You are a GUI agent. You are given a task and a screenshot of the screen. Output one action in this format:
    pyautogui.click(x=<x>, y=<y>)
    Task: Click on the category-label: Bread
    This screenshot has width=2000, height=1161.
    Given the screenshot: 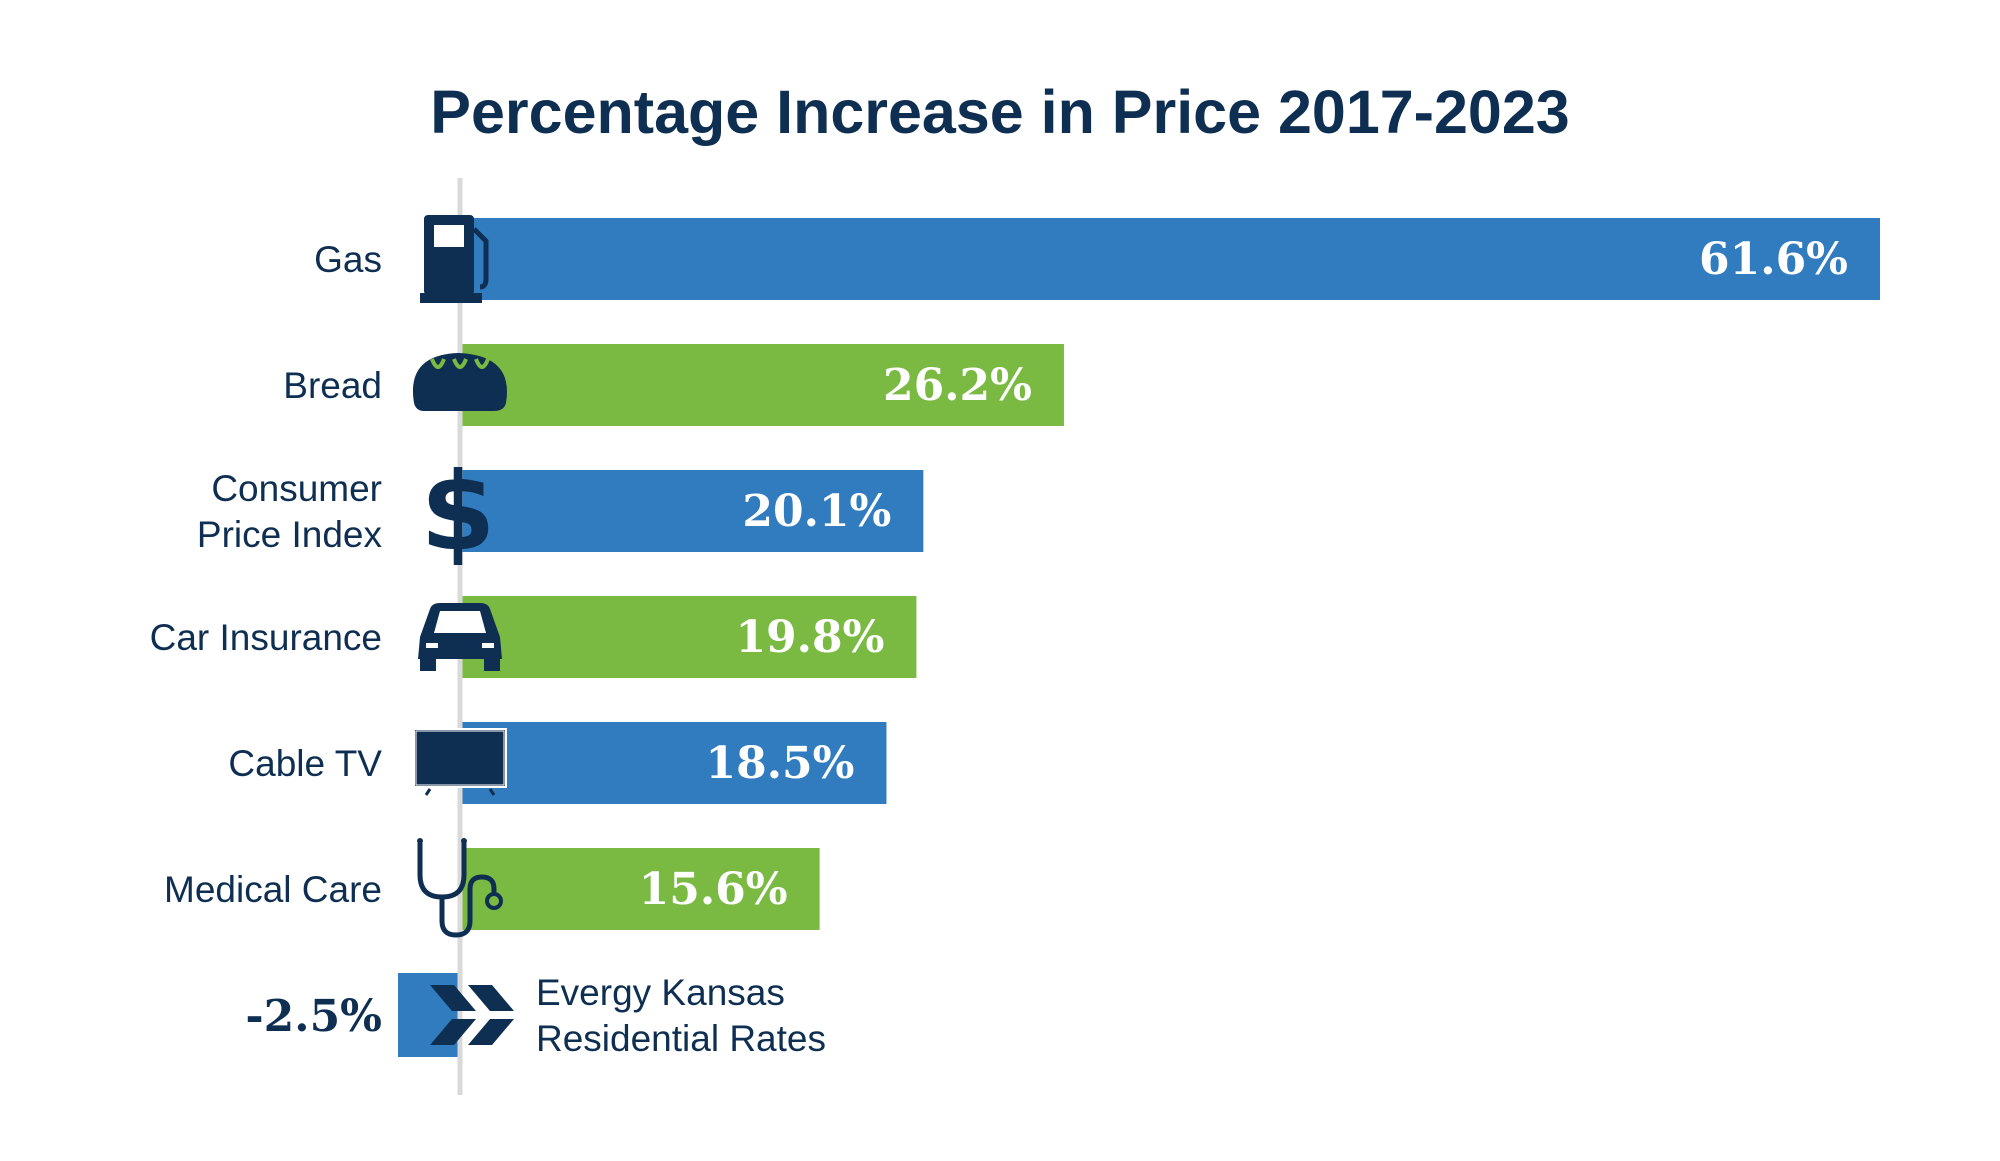 What is the action you would take?
    pyautogui.click(x=332, y=385)
    